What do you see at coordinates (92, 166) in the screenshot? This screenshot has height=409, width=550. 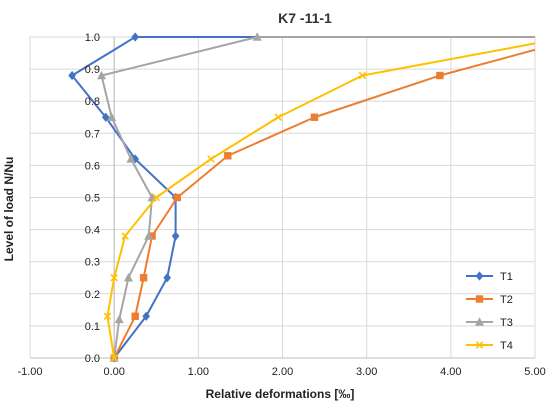 I see `y-tick-label: 0.6` at bounding box center [92, 166].